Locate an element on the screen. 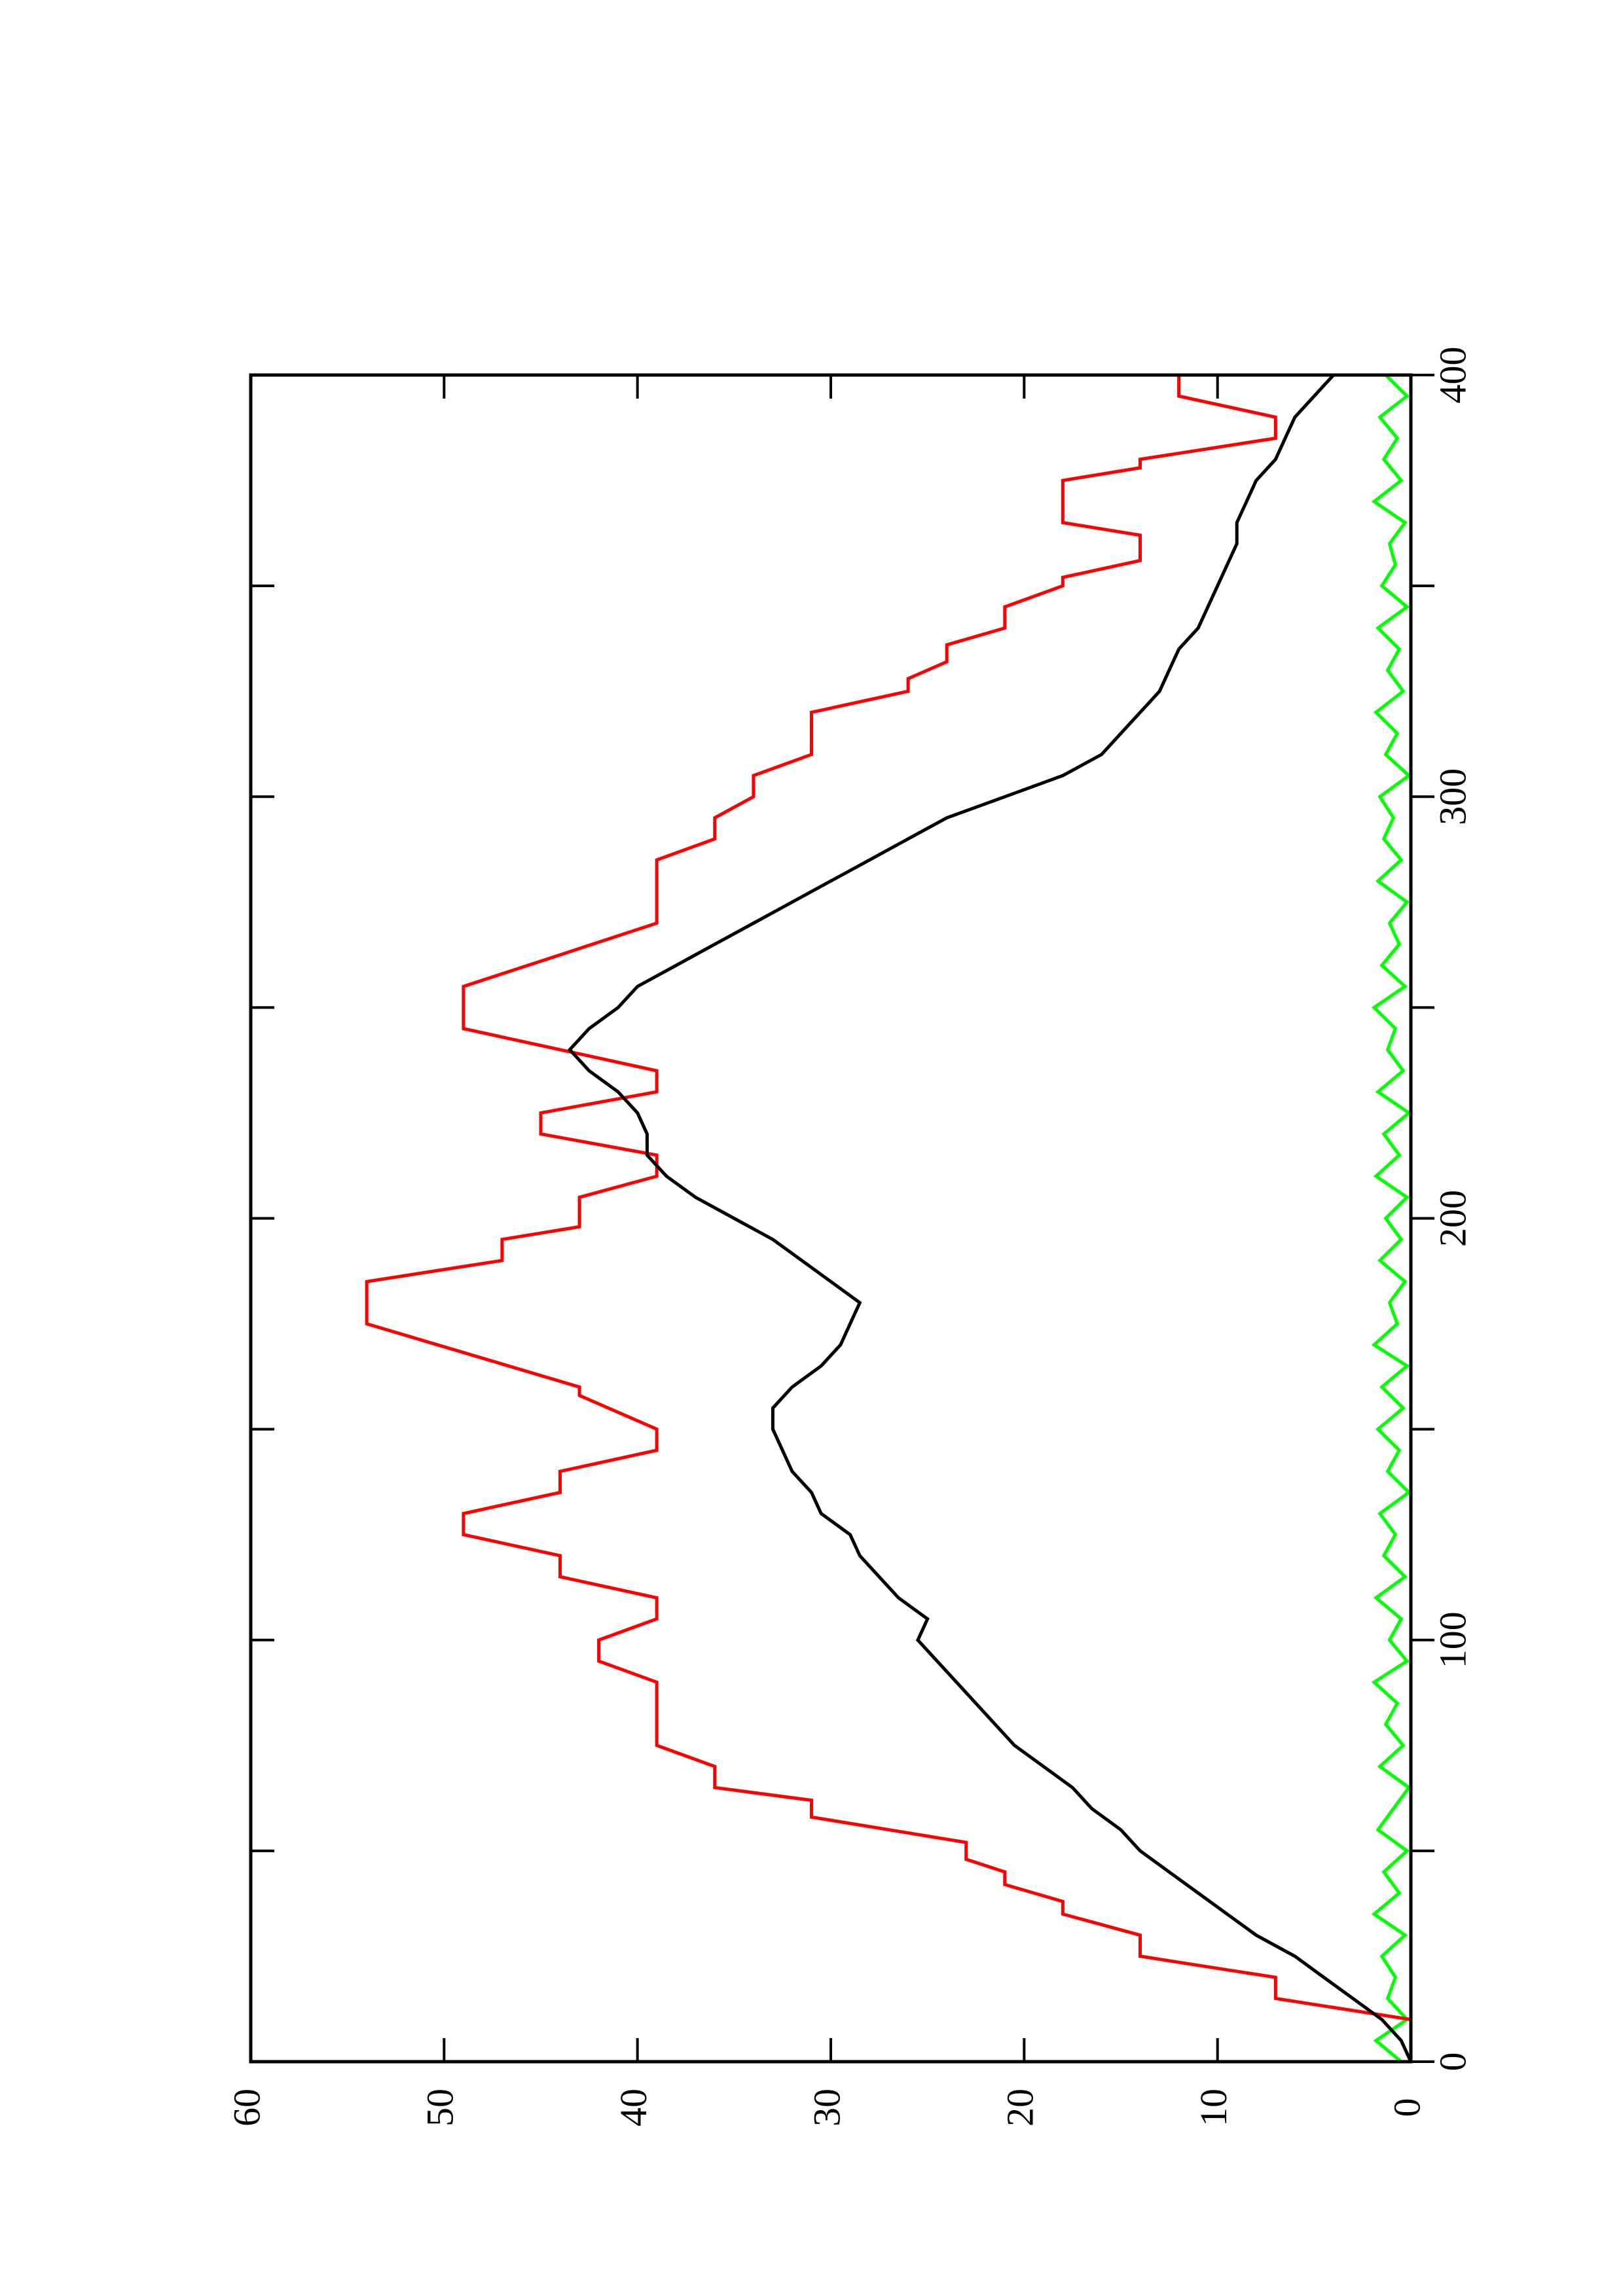 The height and width of the screenshot is (2296, 1623). x-tick-label: 0 is located at coordinates (1452, 2062).